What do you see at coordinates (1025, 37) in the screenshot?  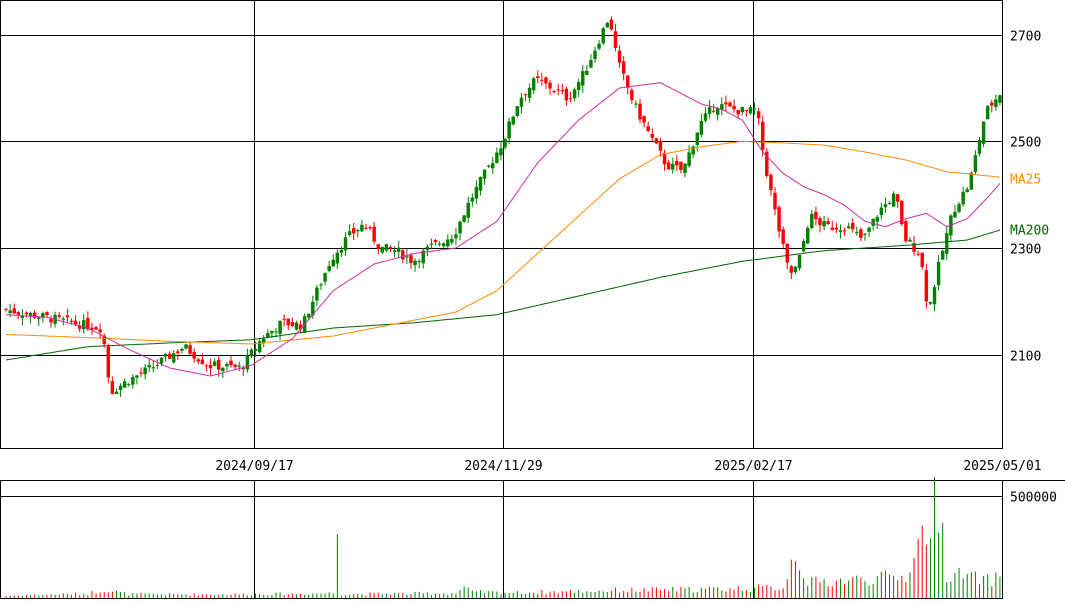 I see `price-tick-label: 2700` at bounding box center [1025, 37].